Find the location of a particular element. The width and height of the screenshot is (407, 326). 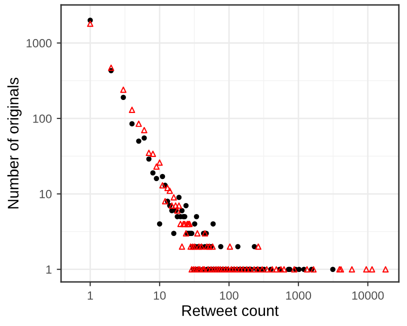

y-axis-title: Number of originals is located at coordinates (14, 143).